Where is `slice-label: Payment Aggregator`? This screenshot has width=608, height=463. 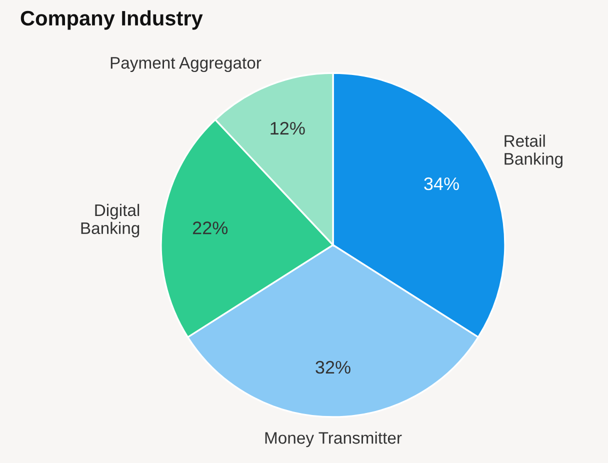 slice-label: Payment Aggregator is located at coordinates (186, 64).